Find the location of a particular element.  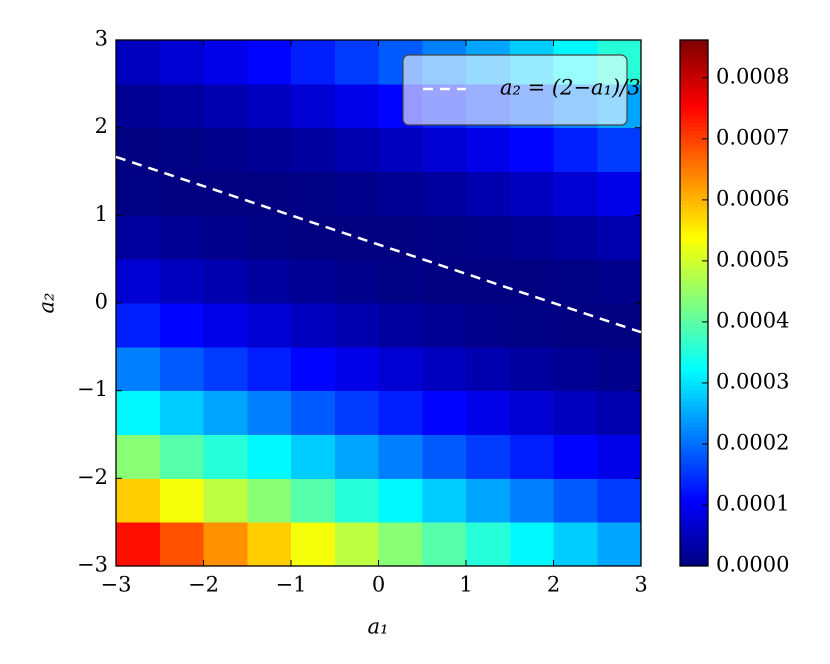

x-axis-label: a₁ is located at coordinates (378, 627).